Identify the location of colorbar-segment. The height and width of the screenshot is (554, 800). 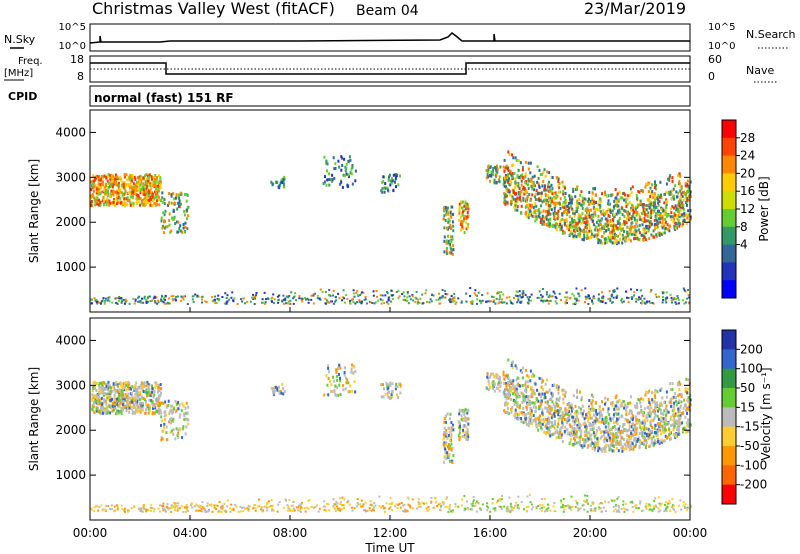
(729, 182).